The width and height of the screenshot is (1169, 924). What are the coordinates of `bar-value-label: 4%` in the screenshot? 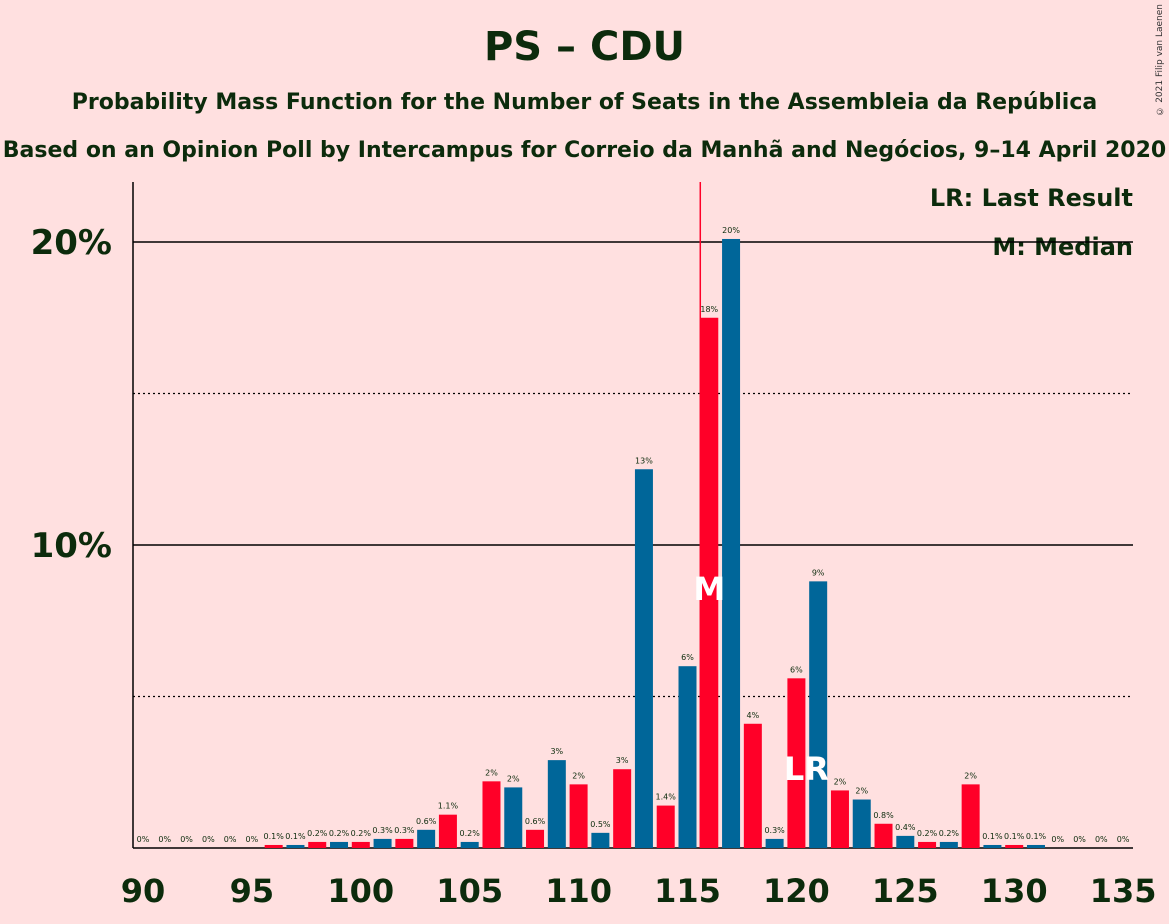 It's located at (752, 715).